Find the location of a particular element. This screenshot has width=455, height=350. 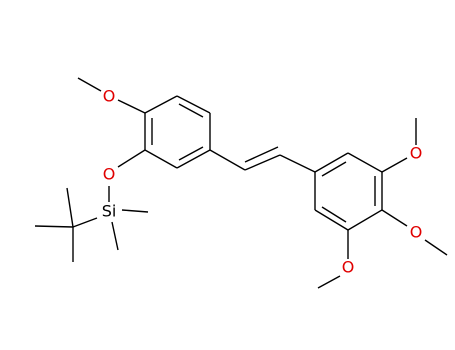

atom-label: Si is located at coordinates (109, 211).